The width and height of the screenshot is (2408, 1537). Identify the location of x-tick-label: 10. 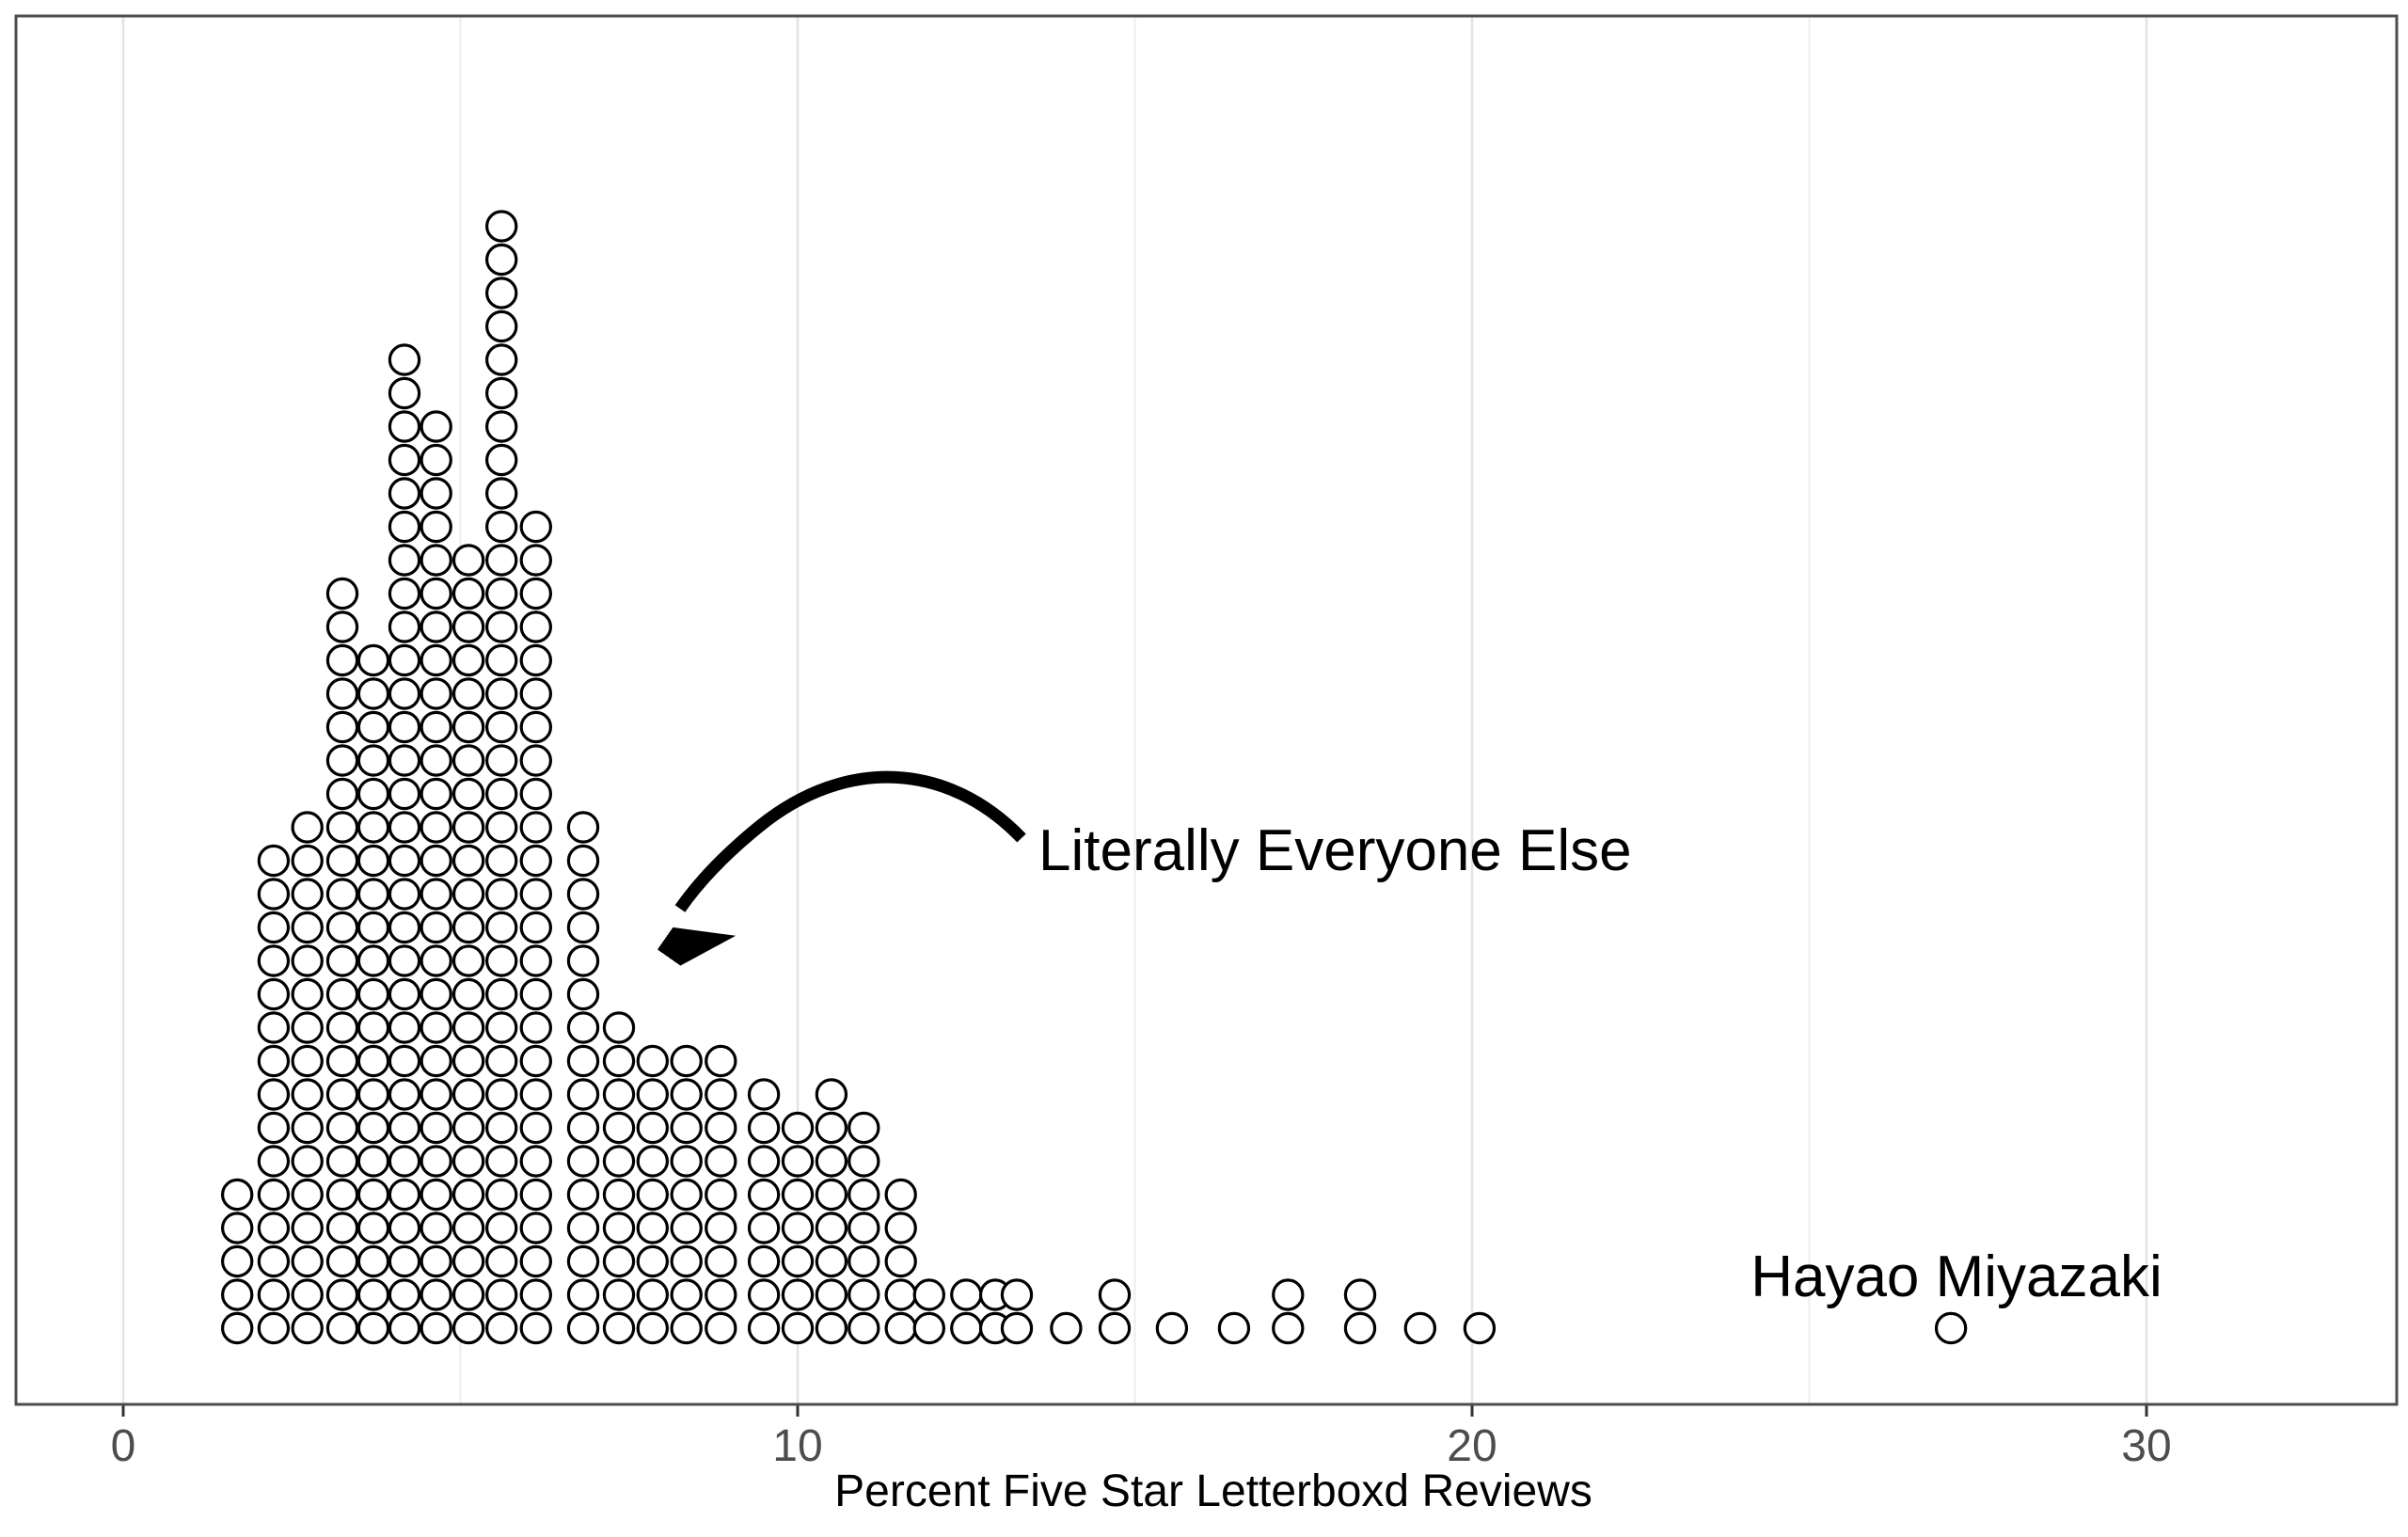
(797, 1446).